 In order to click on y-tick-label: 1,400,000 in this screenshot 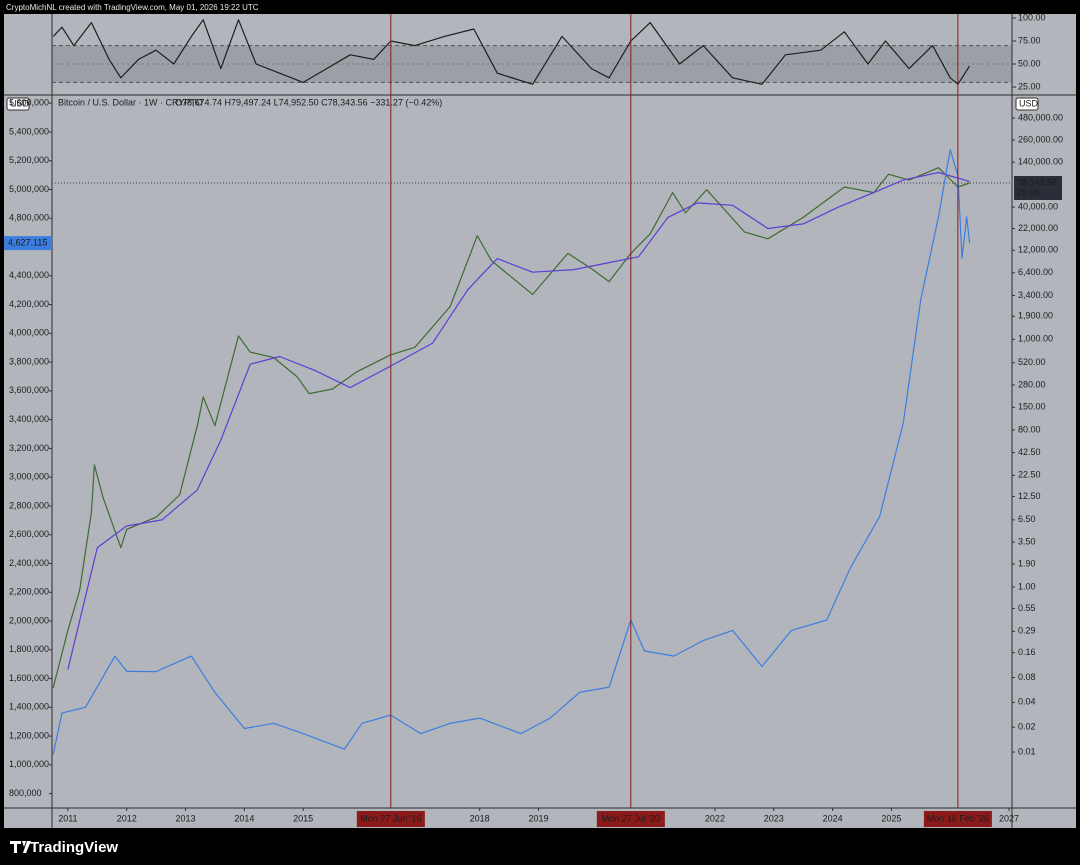, I will do `click(29, 707)`.